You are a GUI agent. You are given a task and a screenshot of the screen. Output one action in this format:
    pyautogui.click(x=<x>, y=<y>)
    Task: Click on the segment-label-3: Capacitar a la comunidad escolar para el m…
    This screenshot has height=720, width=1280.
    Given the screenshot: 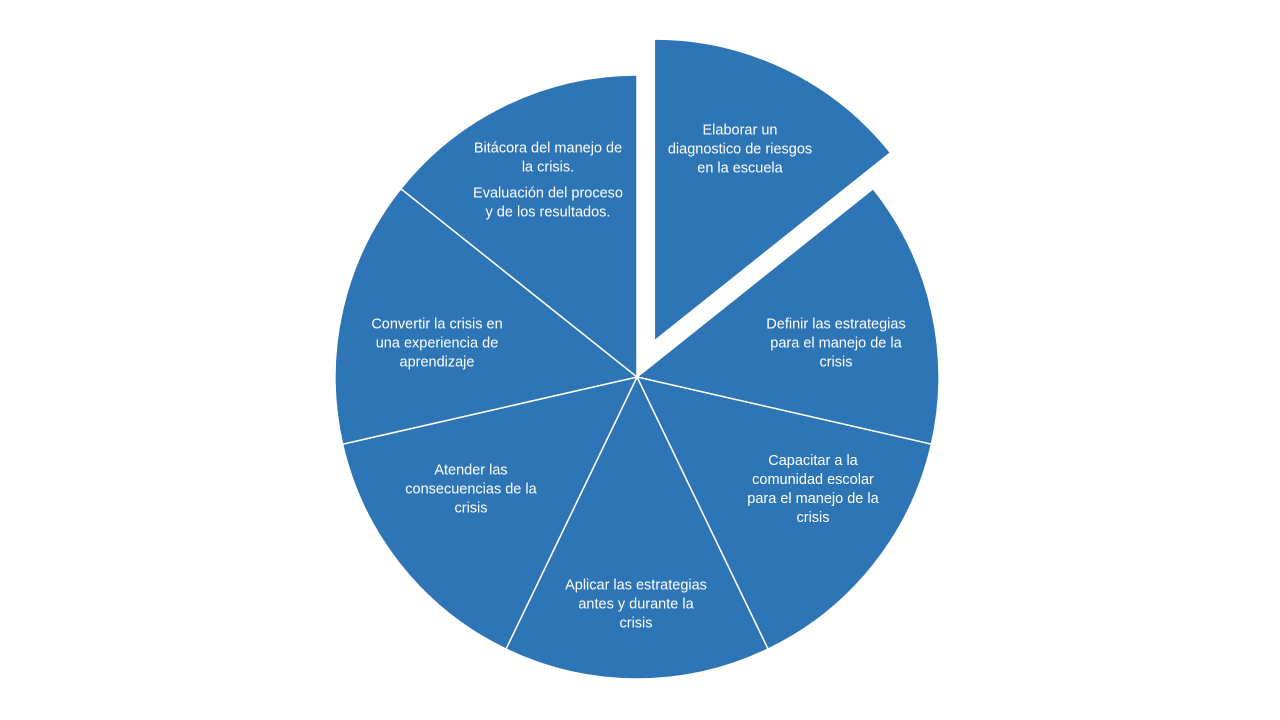 What is the action you would take?
    pyautogui.click(x=813, y=489)
    